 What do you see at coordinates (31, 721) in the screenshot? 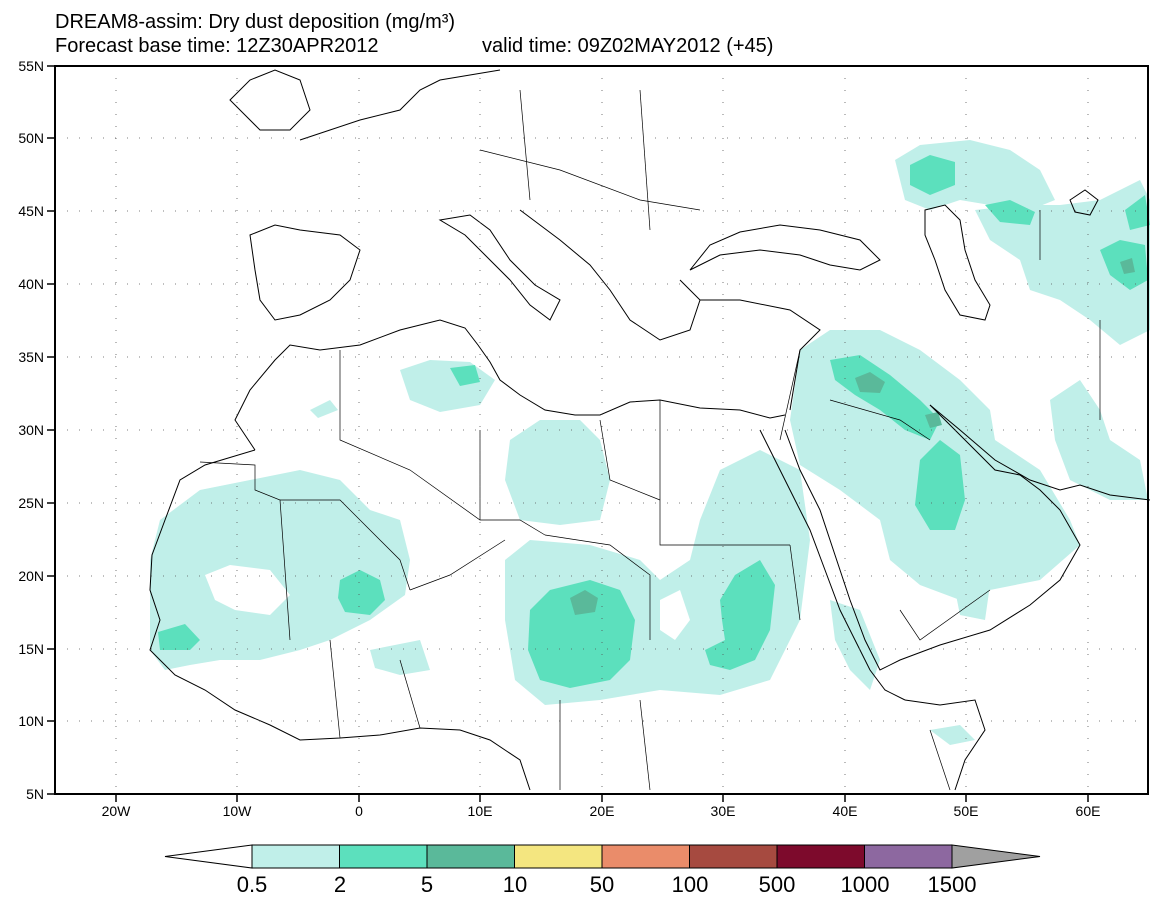
I see `lat-label-10n: 10N` at bounding box center [31, 721].